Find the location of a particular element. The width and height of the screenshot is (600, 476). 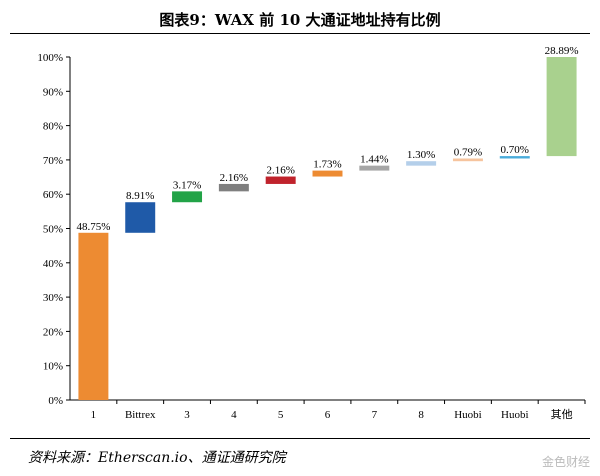

source-divider is located at coordinates (300, 438).